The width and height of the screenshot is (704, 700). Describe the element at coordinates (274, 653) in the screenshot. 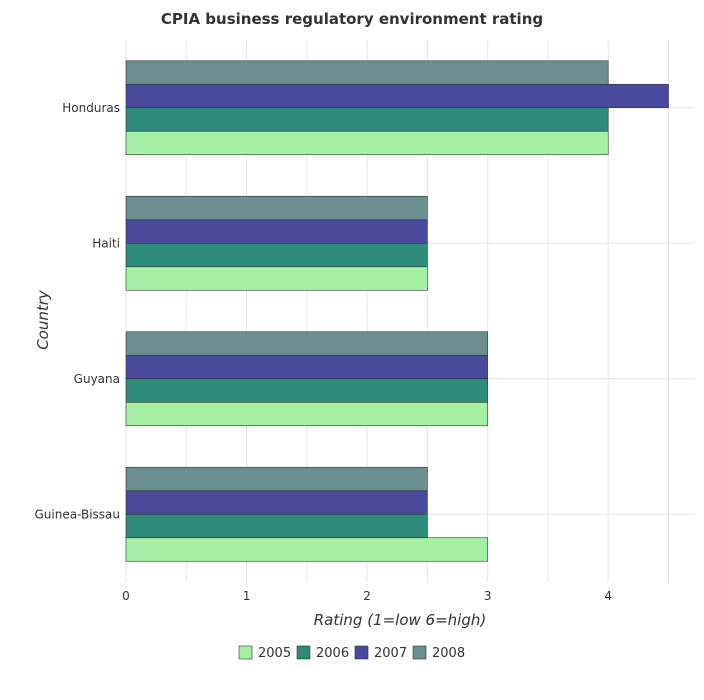

I see `legend-label-2005: 2005` at that location.